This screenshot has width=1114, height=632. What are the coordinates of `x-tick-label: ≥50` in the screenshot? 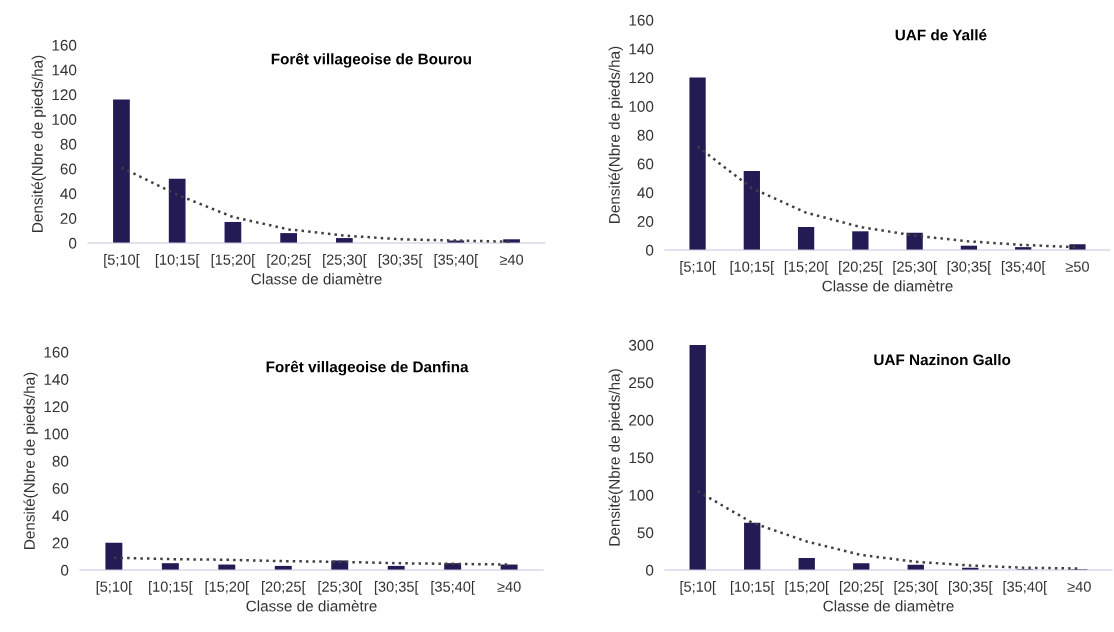 It's located at (1077, 266).